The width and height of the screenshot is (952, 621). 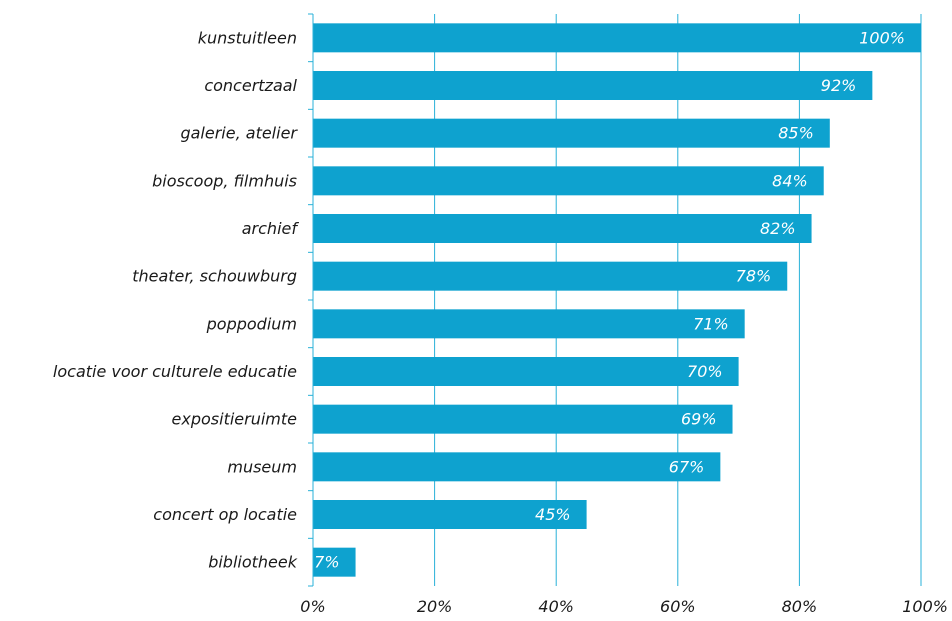 What do you see at coordinates (435, 606) in the screenshot?
I see `x-tick-label: 20%` at bounding box center [435, 606].